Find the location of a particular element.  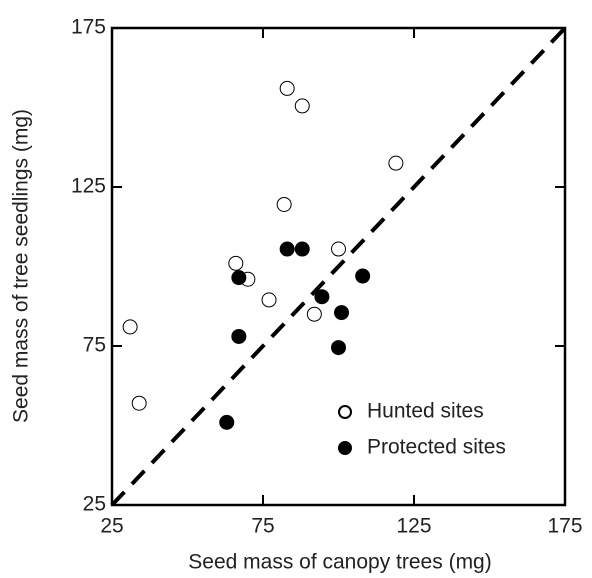

y-tick-label: 75 is located at coordinates (94, 345).